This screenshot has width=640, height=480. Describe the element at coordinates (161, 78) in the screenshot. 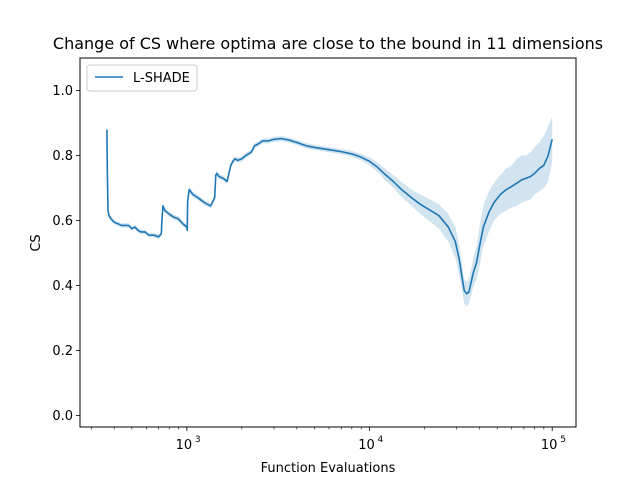

I see `legend-label-l-shade: L-SHADE` at that location.